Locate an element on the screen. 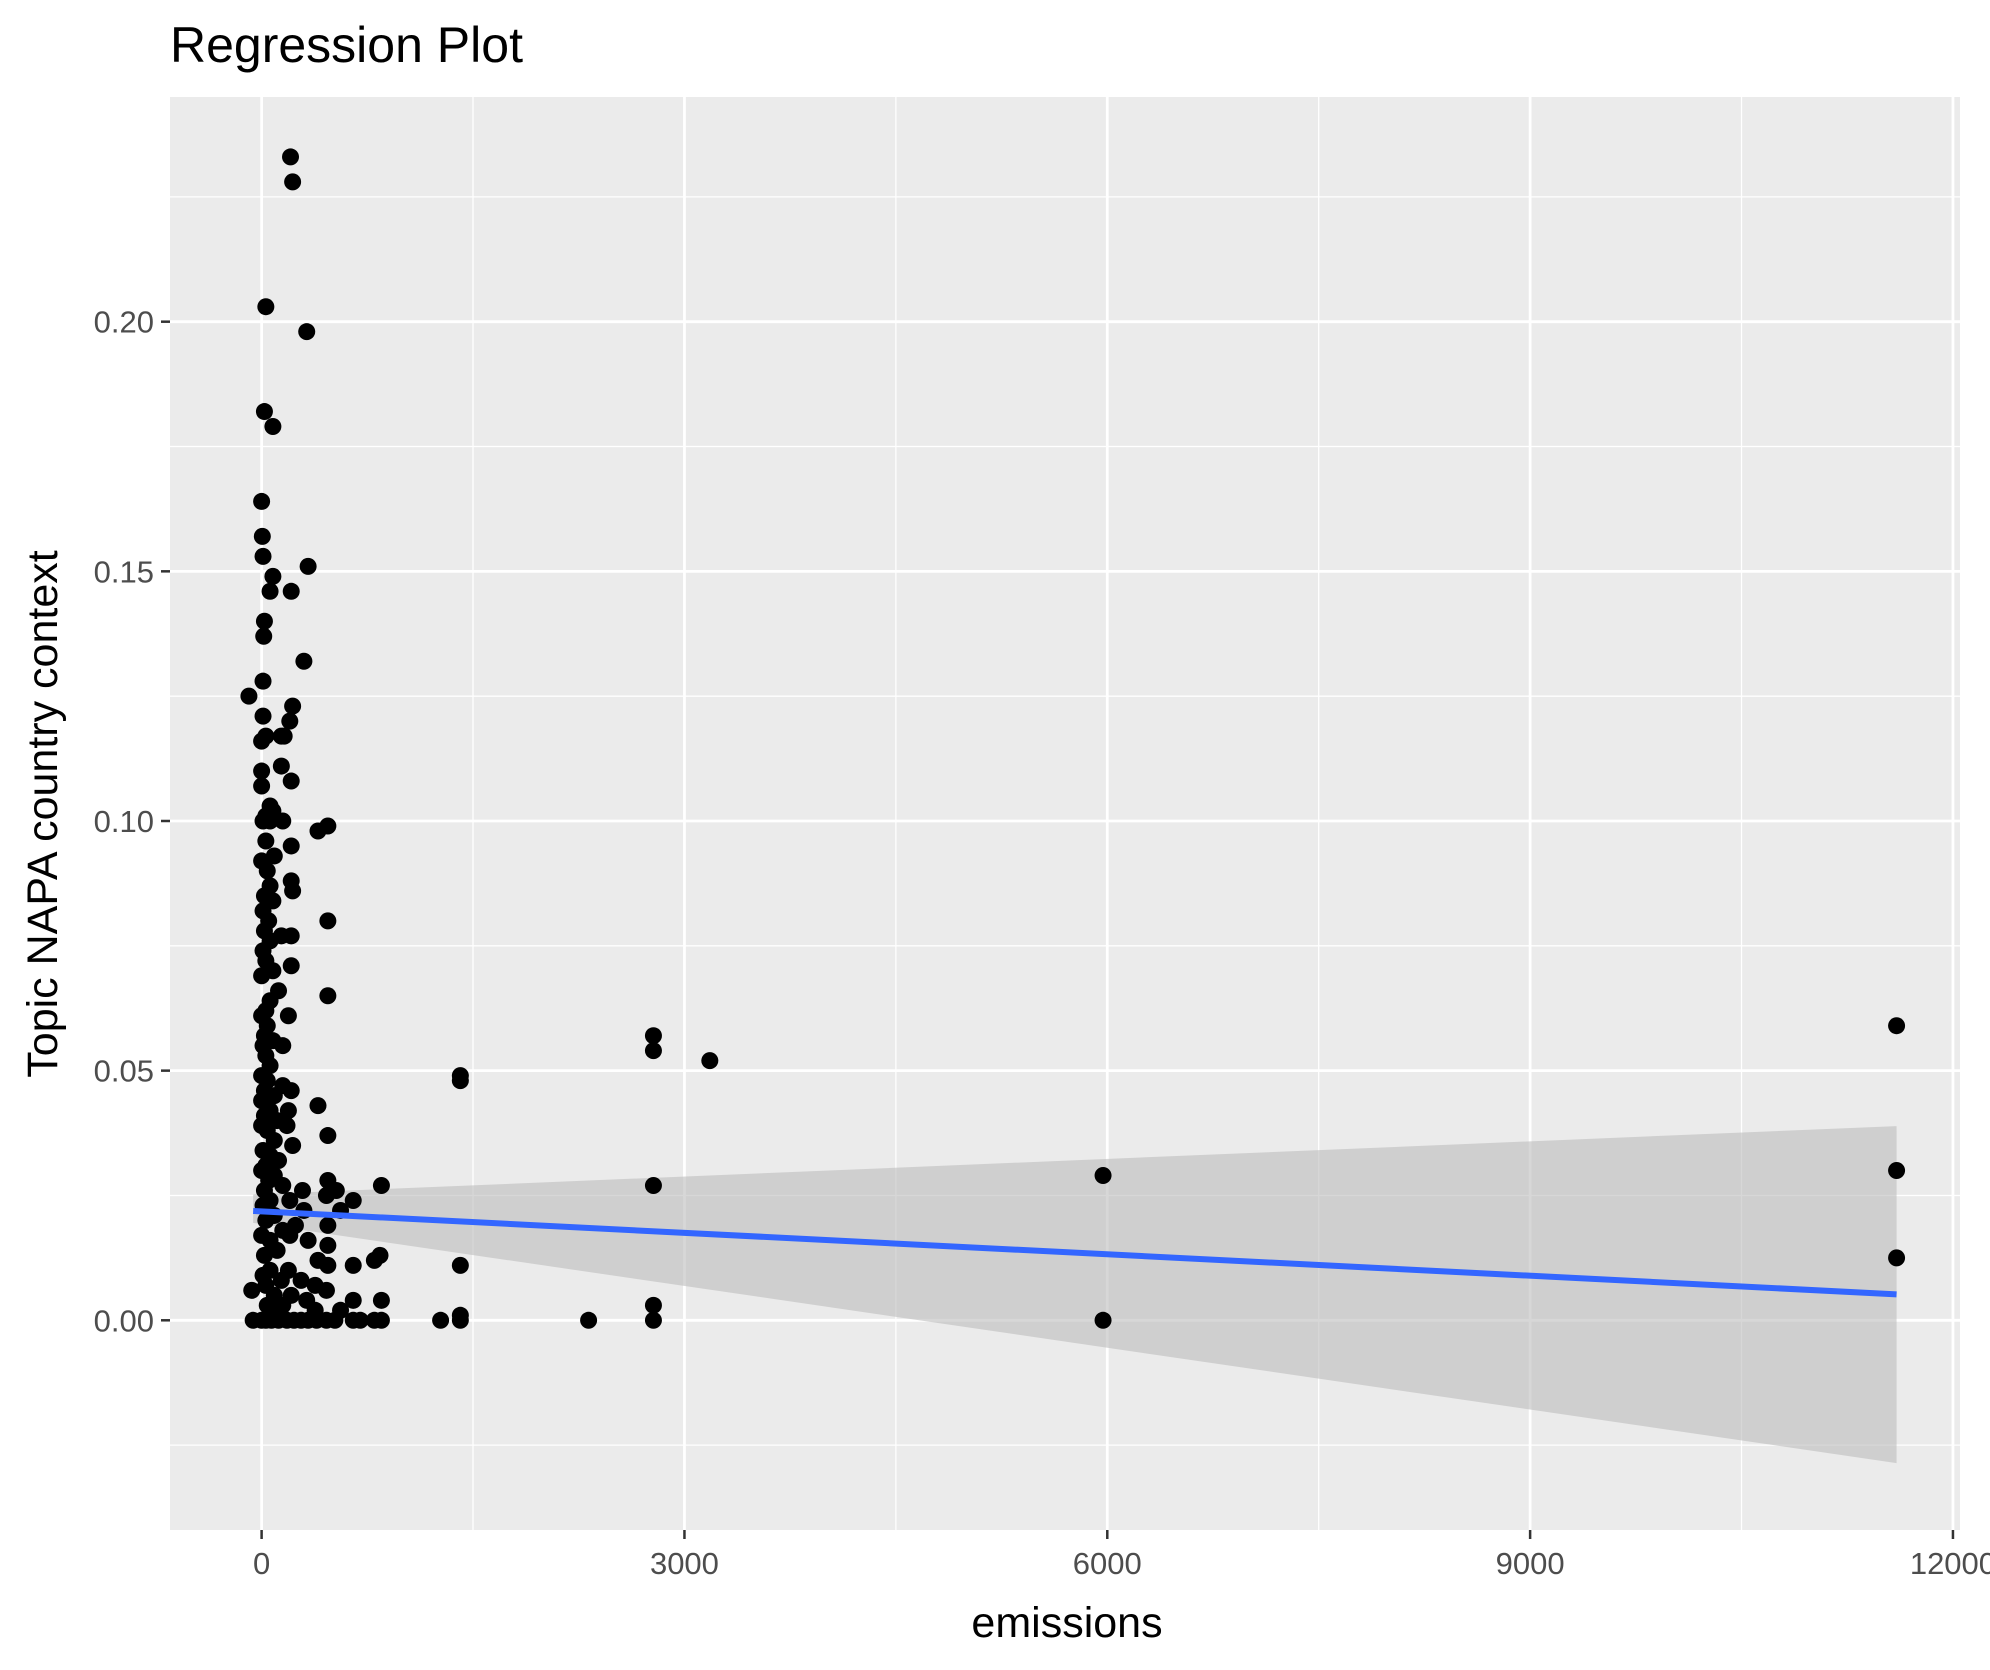 The height and width of the screenshot is (1670, 1990). x-tick-label: 0 is located at coordinates (261, 1563).